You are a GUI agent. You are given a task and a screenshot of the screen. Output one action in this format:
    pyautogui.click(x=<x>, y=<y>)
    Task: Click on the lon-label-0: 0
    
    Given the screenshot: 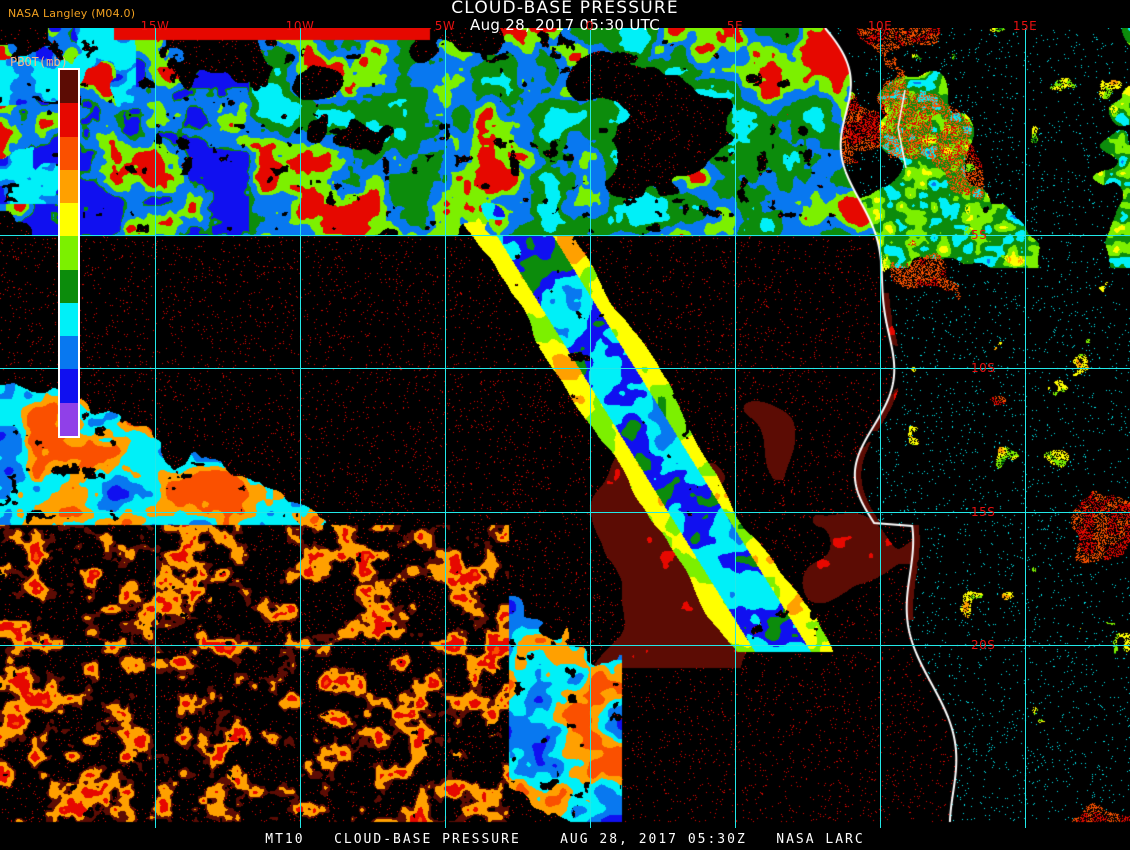 What is the action you would take?
    pyautogui.click(x=590, y=26)
    